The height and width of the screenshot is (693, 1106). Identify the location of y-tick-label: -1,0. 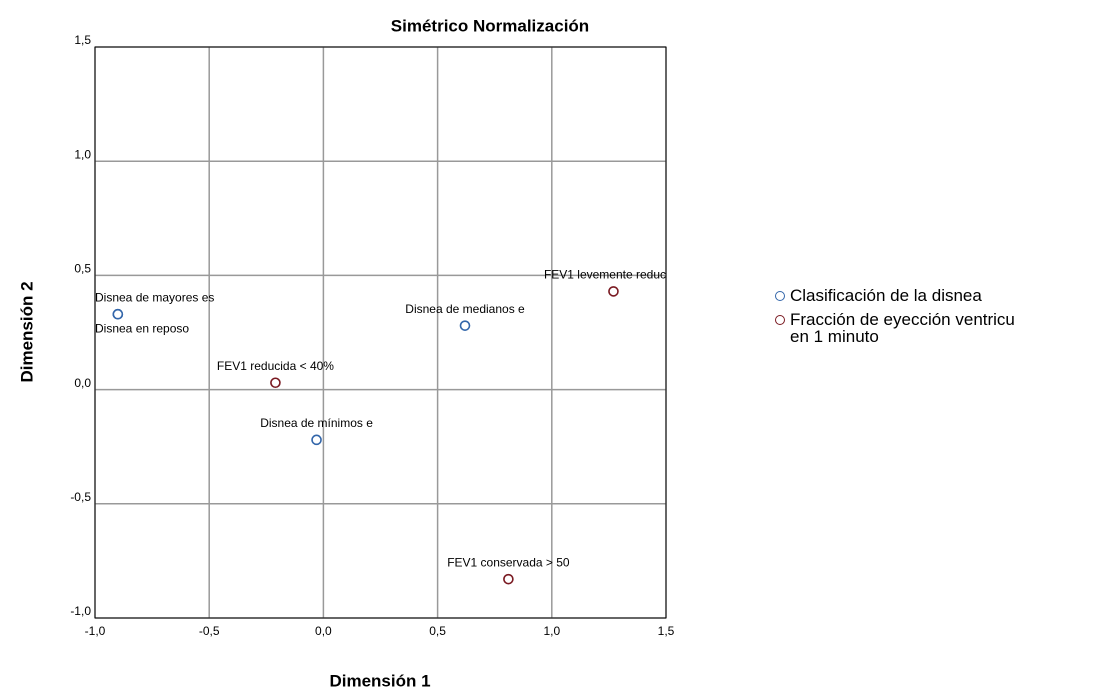
(80, 611).